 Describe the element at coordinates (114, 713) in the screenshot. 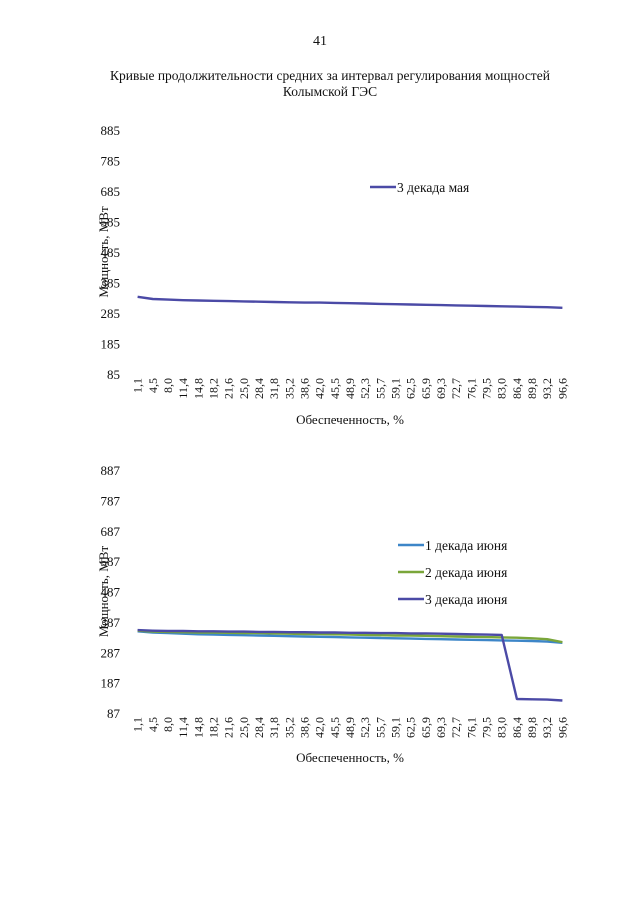

I see `y-tick-label: 87` at that location.